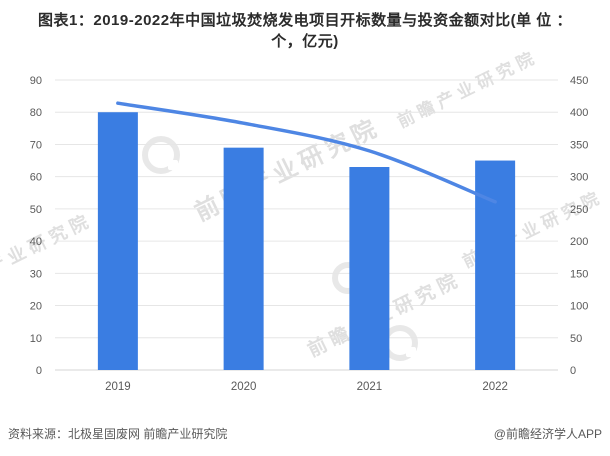  Describe the element at coordinates (306, 152) in the screenshot. I see `line-series` at that location.